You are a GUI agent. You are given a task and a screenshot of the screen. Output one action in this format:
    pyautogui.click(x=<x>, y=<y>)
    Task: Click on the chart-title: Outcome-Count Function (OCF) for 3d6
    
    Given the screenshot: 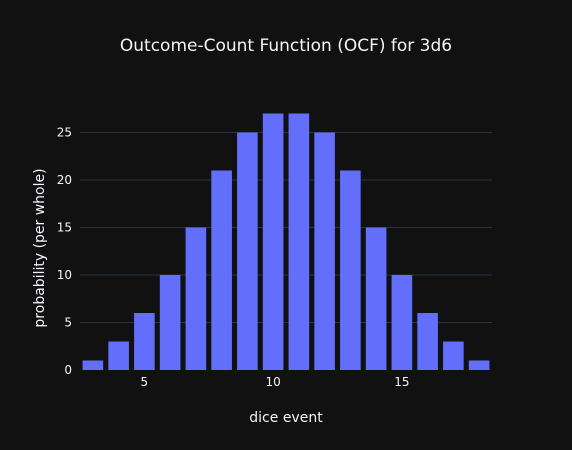 What is the action you would take?
    pyautogui.click(x=286, y=46)
    